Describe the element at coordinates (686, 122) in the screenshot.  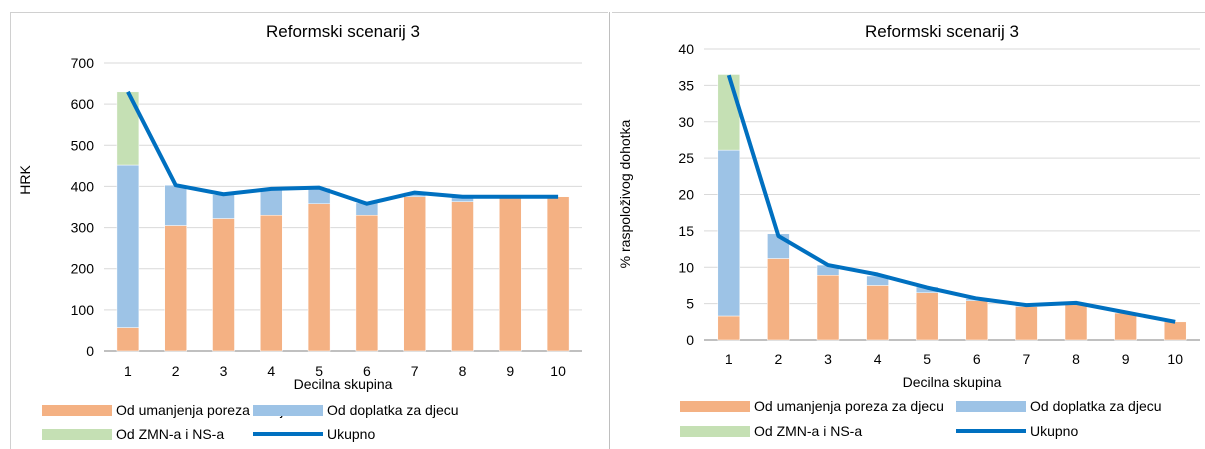
I see `y-tick-label: 30` at that location.